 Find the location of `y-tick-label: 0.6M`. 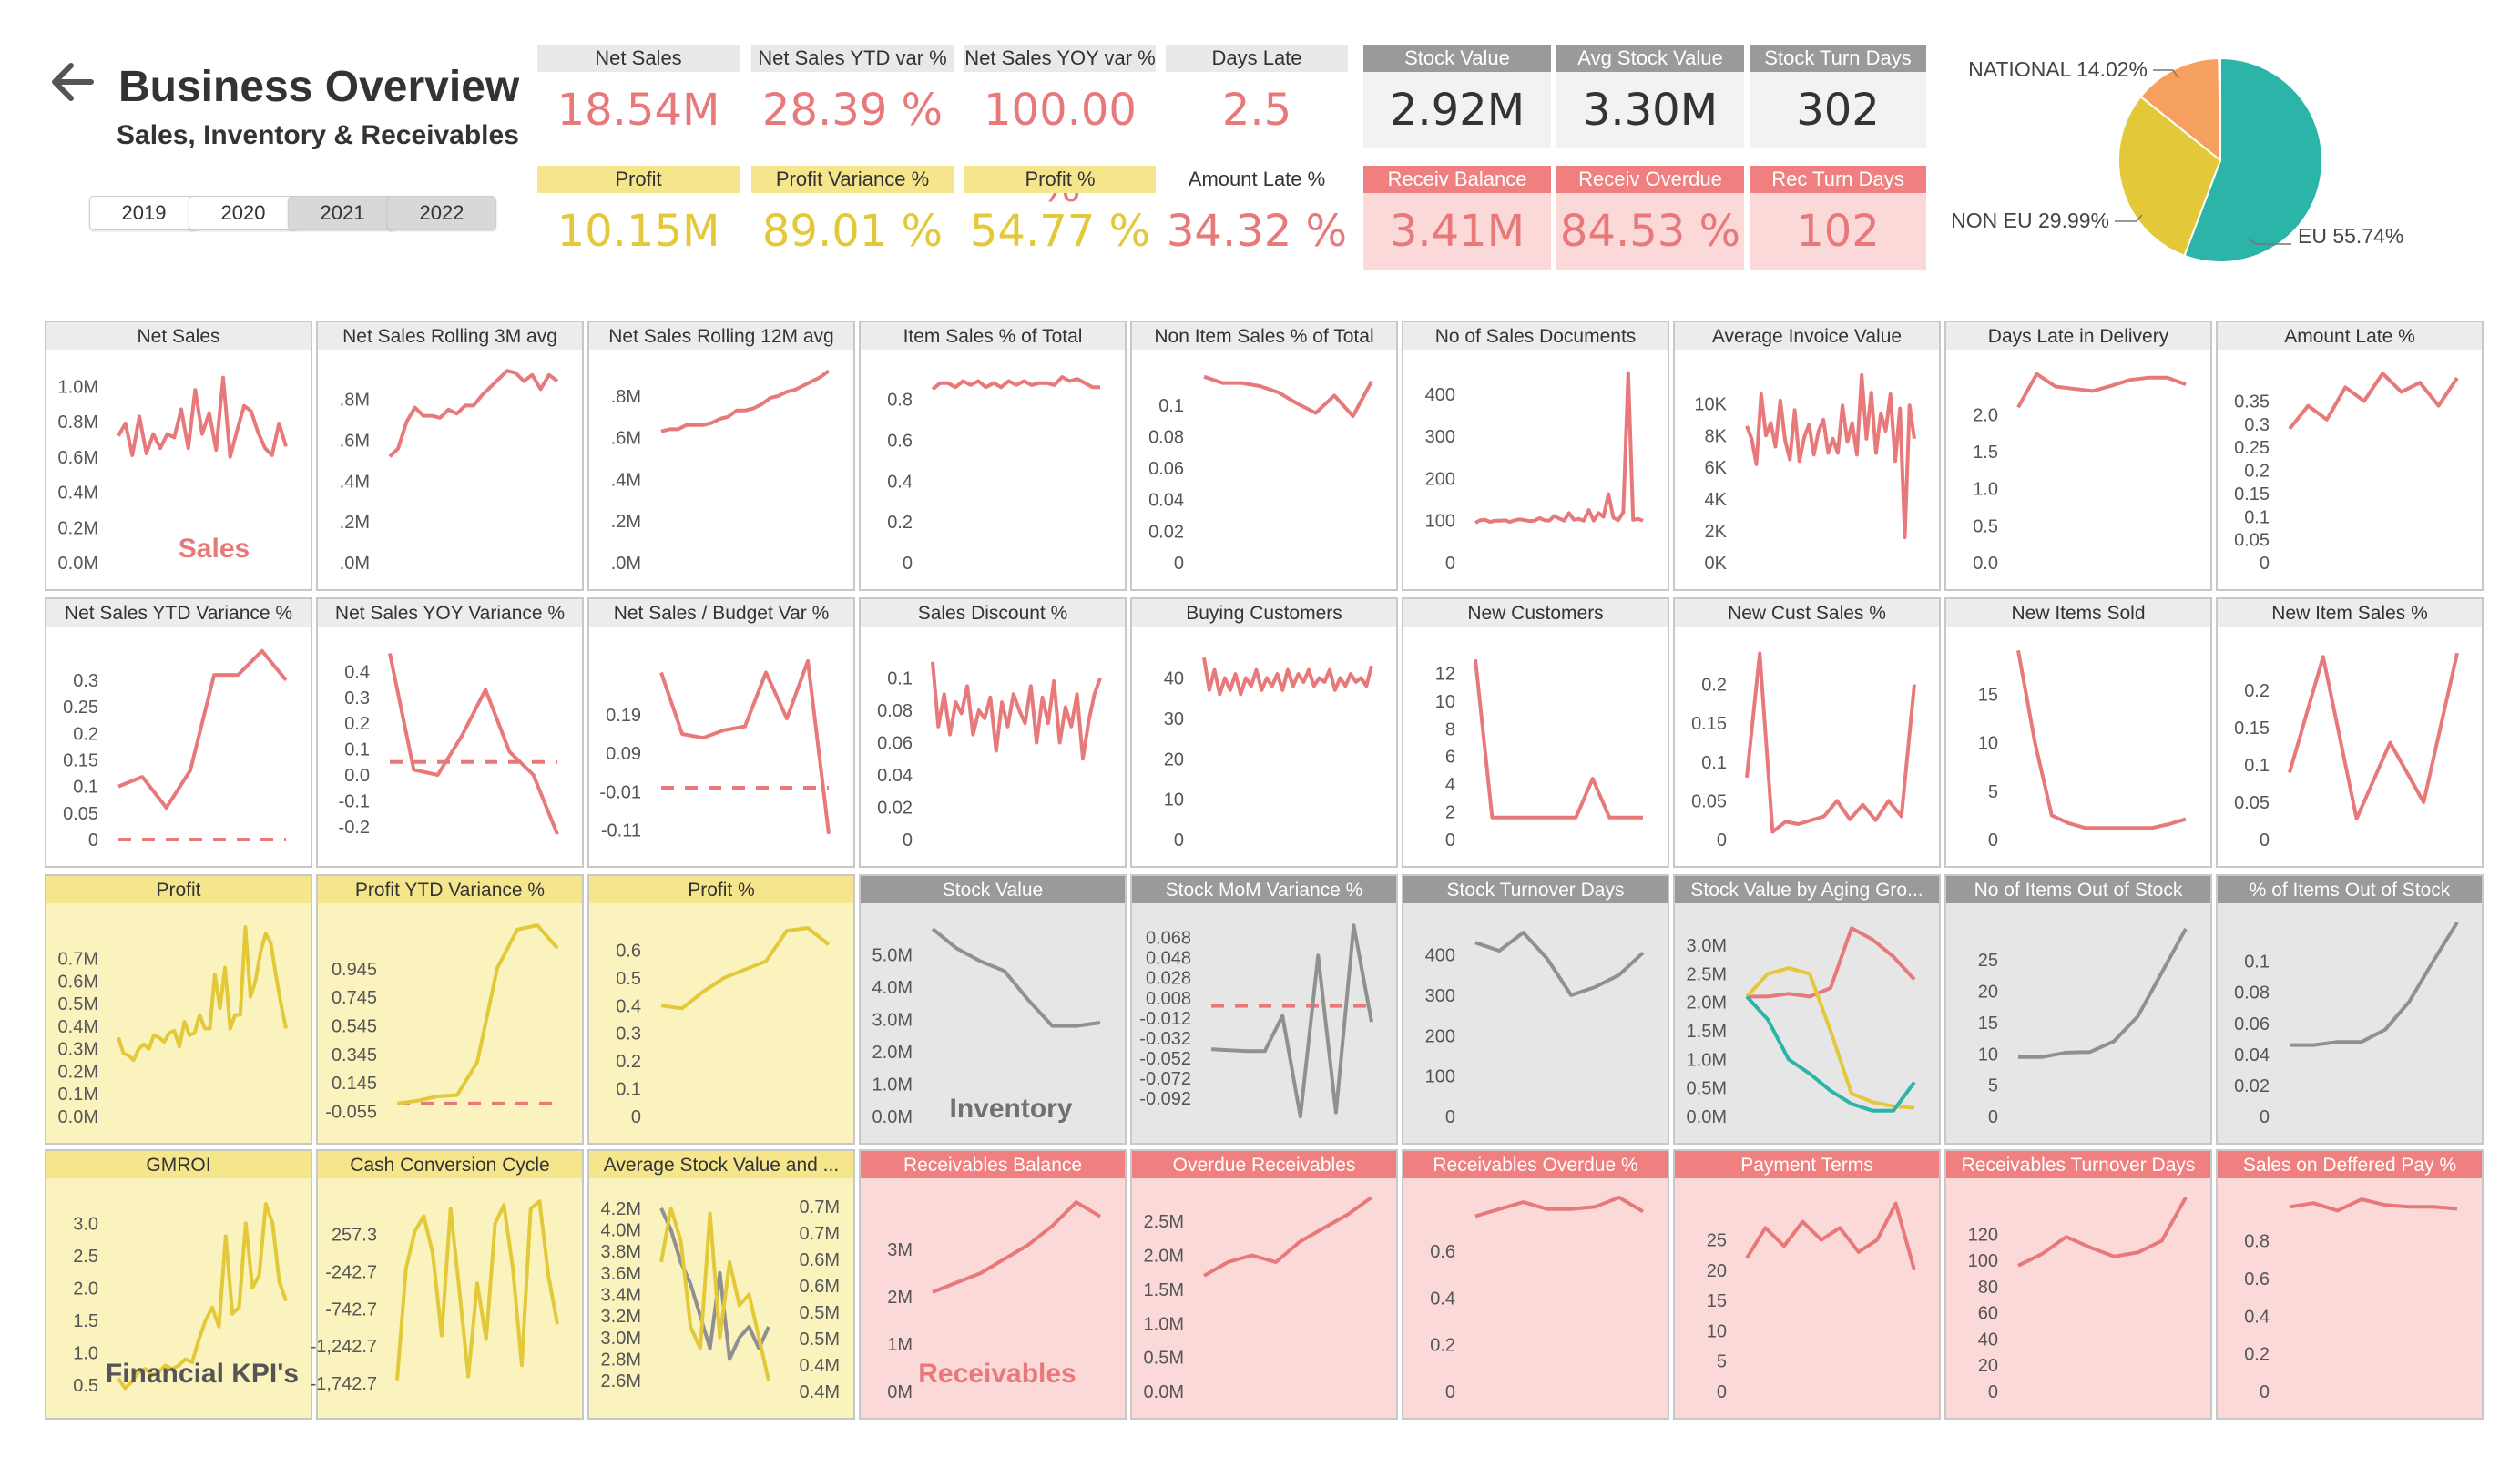

y-tick-label: 0.6M is located at coordinates (78, 982).